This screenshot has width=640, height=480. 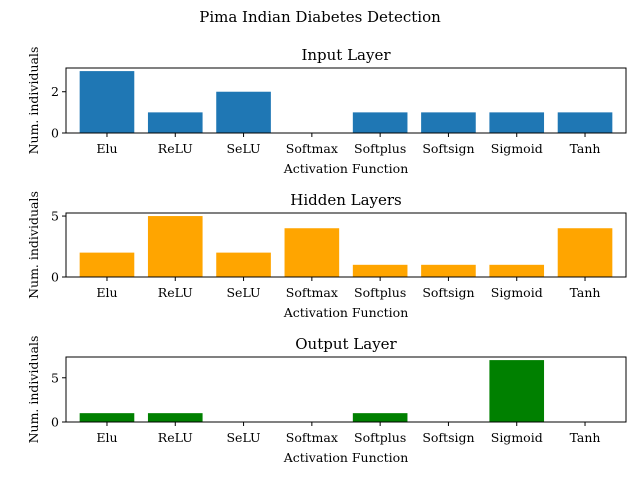 What do you see at coordinates (346, 55) in the screenshot?
I see `chart-title: Input Layer` at bounding box center [346, 55].